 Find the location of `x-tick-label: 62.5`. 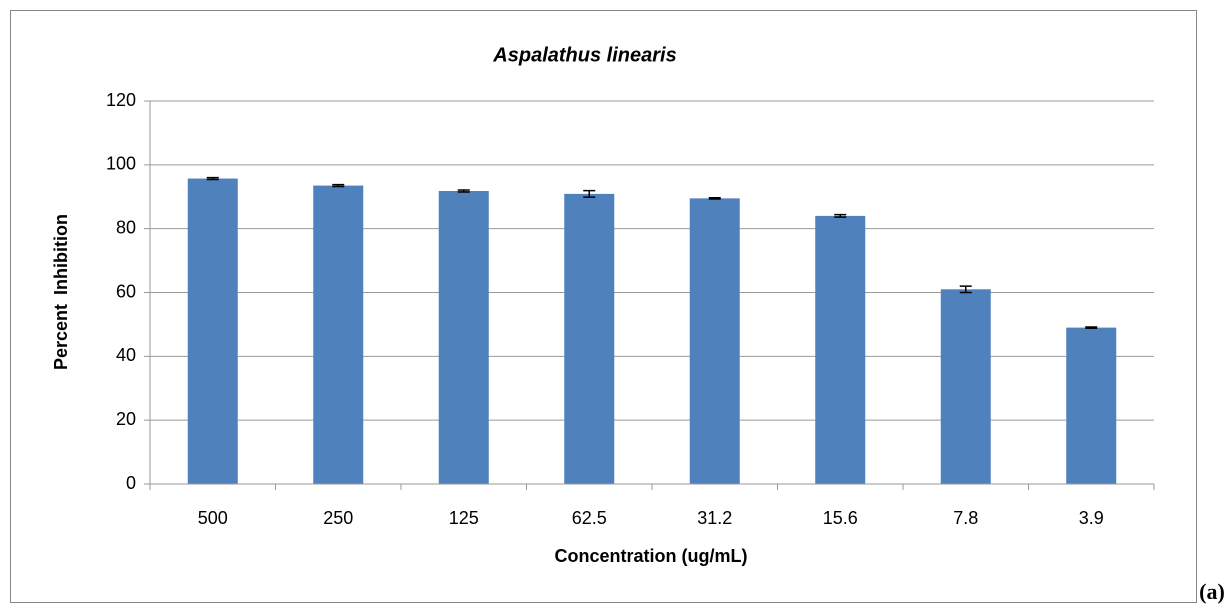

x-tick-label: 62.5 is located at coordinates (589, 518).